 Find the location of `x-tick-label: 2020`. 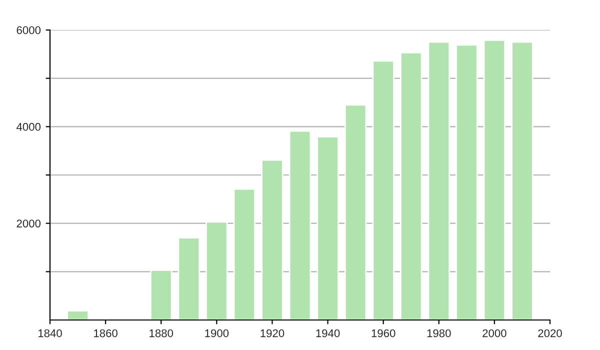

x-tick-label: 2020 is located at coordinates (550, 333).